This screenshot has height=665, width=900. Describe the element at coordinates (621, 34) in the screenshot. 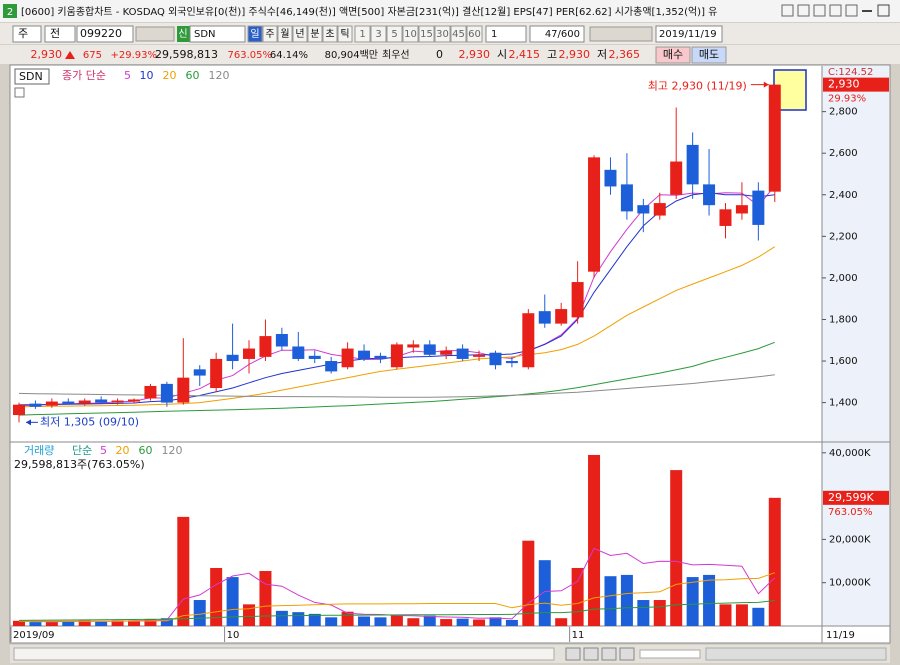

I see `tool-icons` at that location.